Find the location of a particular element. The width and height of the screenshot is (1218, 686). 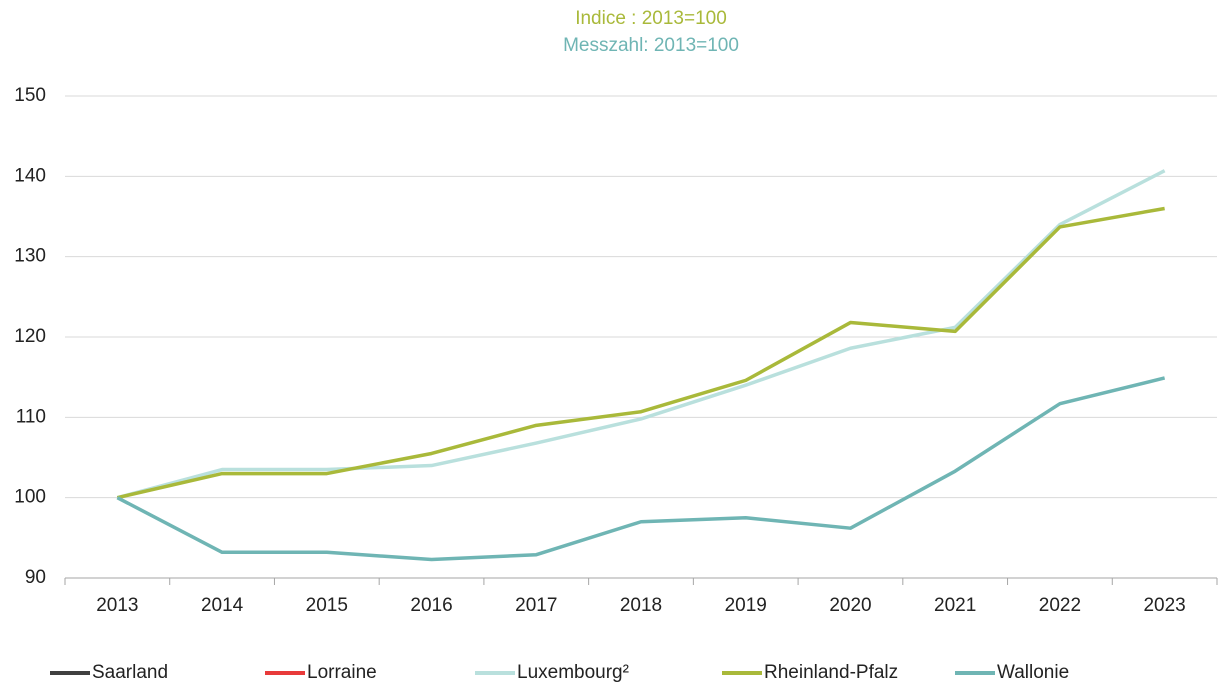

y-tick-label: 140 is located at coordinates (30, 175).